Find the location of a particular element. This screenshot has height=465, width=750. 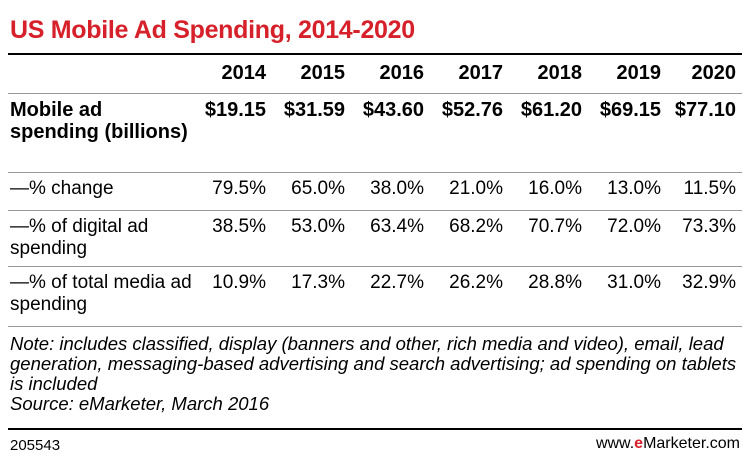

table-cell: $52.76 is located at coordinates (472, 109).